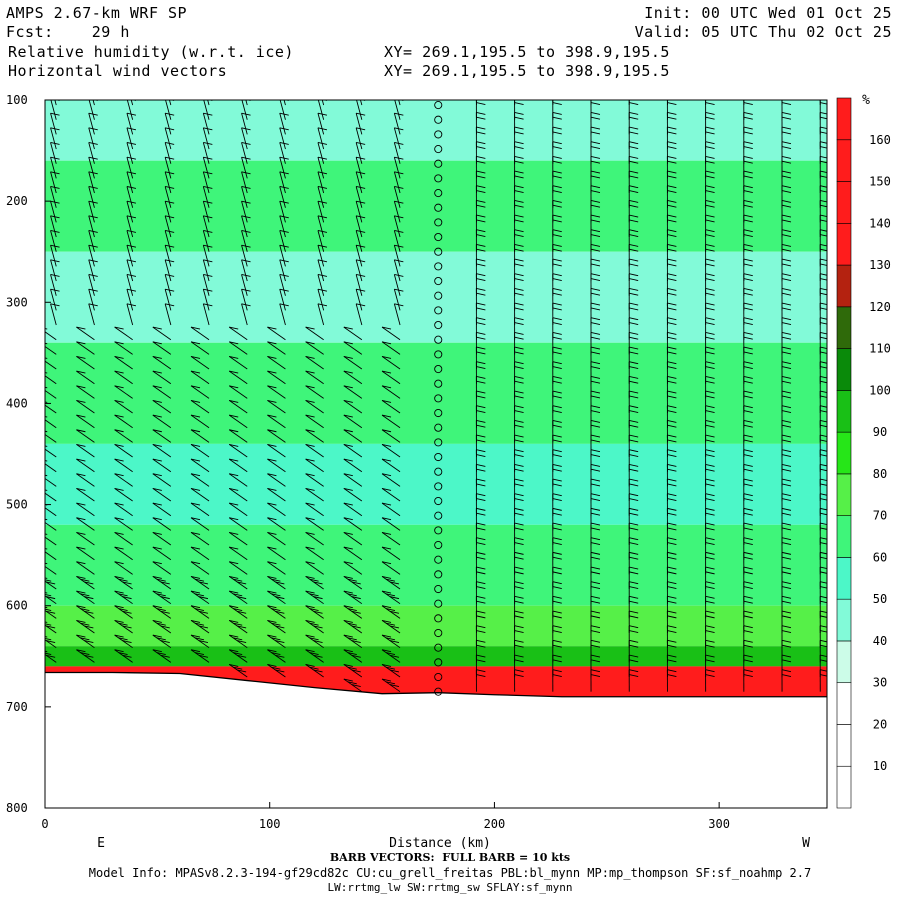  Describe the element at coordinates (97, 13) in the screenshot. I see `model-title: AMPS 2.67-km WRF SP` at that location.